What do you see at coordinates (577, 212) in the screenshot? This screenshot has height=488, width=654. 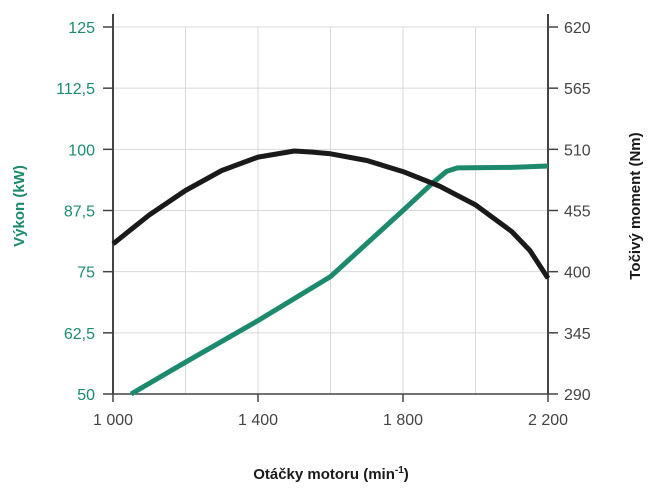 I see `y-right-tick-label: 455` at bounding box center [577, 212].